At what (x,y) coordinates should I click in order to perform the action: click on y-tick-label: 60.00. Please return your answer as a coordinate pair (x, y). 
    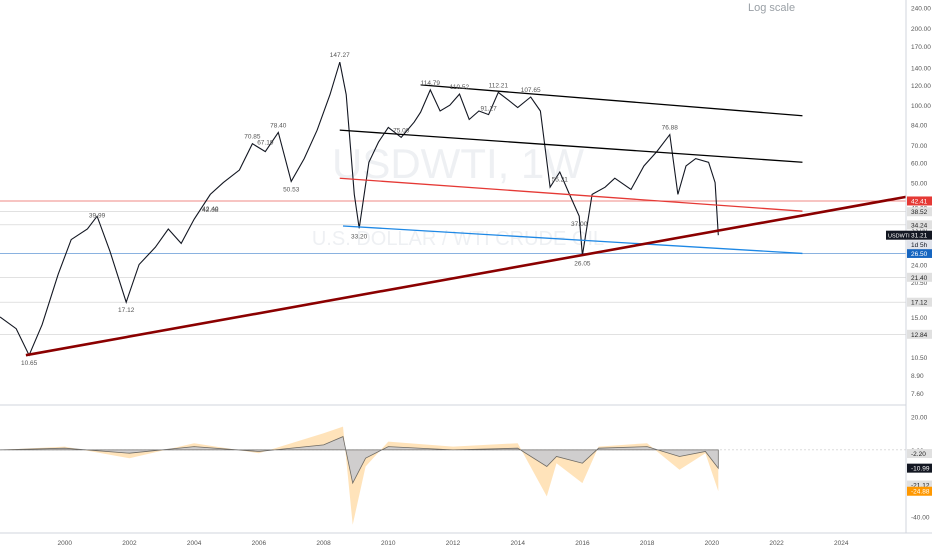
    Looking at the image, I should click on (919, 163).